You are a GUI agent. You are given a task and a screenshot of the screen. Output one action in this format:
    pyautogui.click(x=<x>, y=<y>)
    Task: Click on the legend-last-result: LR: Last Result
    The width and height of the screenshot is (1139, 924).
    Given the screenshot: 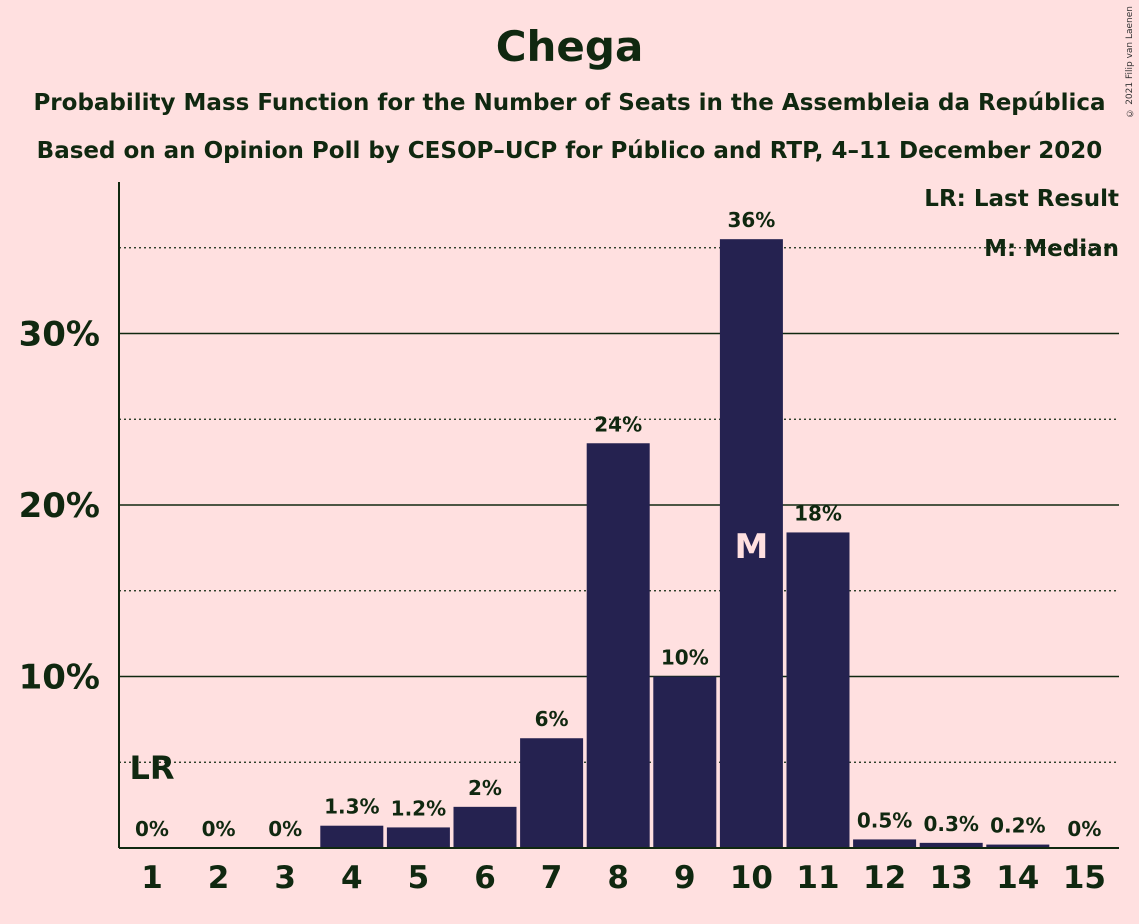 What is the action you would take?
    pyautogui.click(x=1021, y=199)
    